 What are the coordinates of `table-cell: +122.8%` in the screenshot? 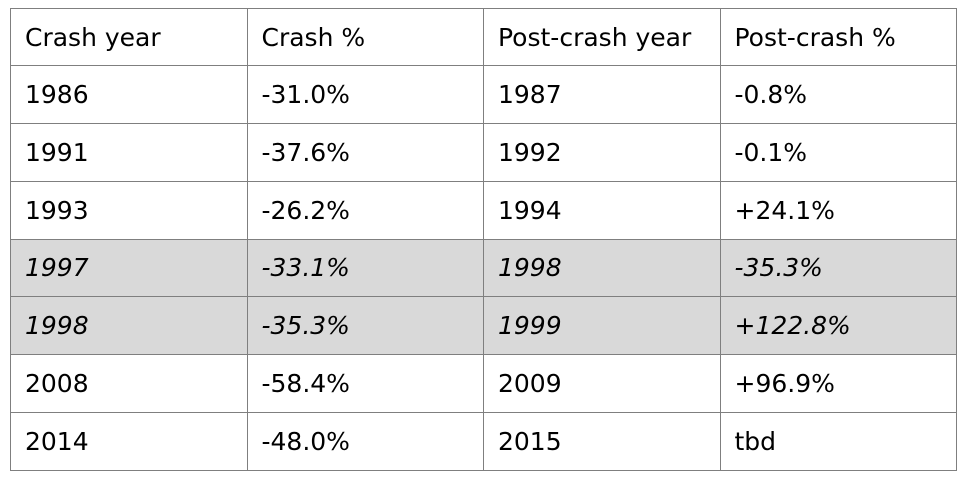 It's located at (838, 326).